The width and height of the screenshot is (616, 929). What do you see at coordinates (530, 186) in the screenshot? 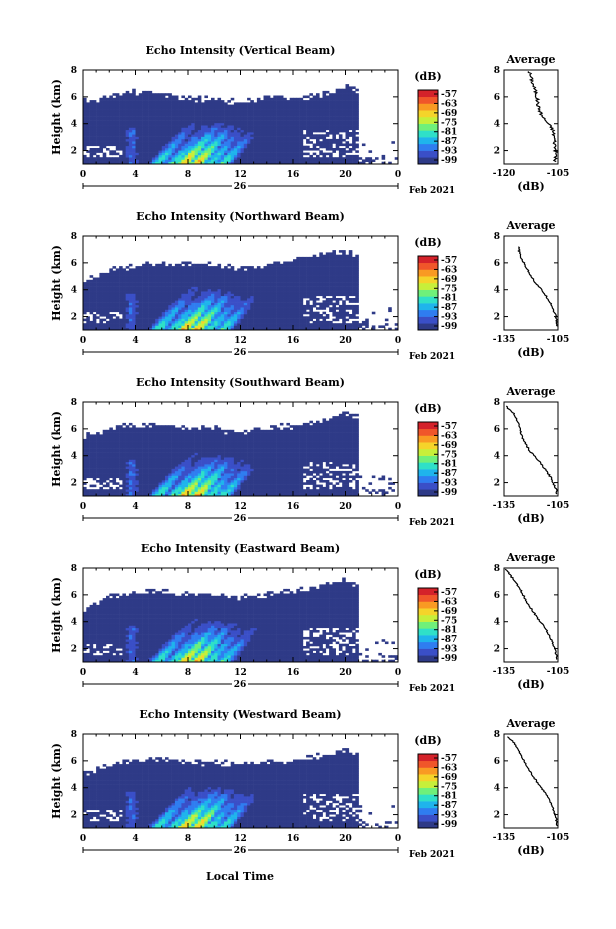
I see `inset-x-label: (dB)` at bounding box center [530, 186].